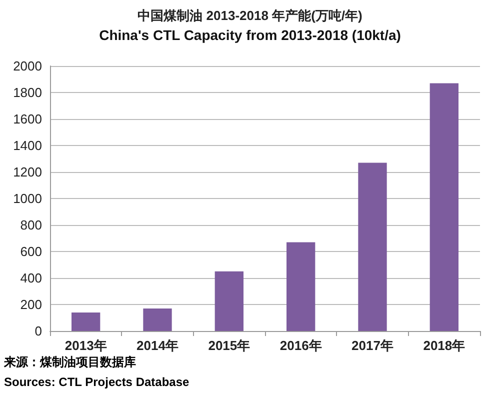 The width and height of the screenshot is (500, 403). What do you see at coordinates (250, 35) in the screenshot?
I see `chart-subtitle: China's CTL Capacity from 2013-2018 (10kt/a)` at bounding box center [250, 35].